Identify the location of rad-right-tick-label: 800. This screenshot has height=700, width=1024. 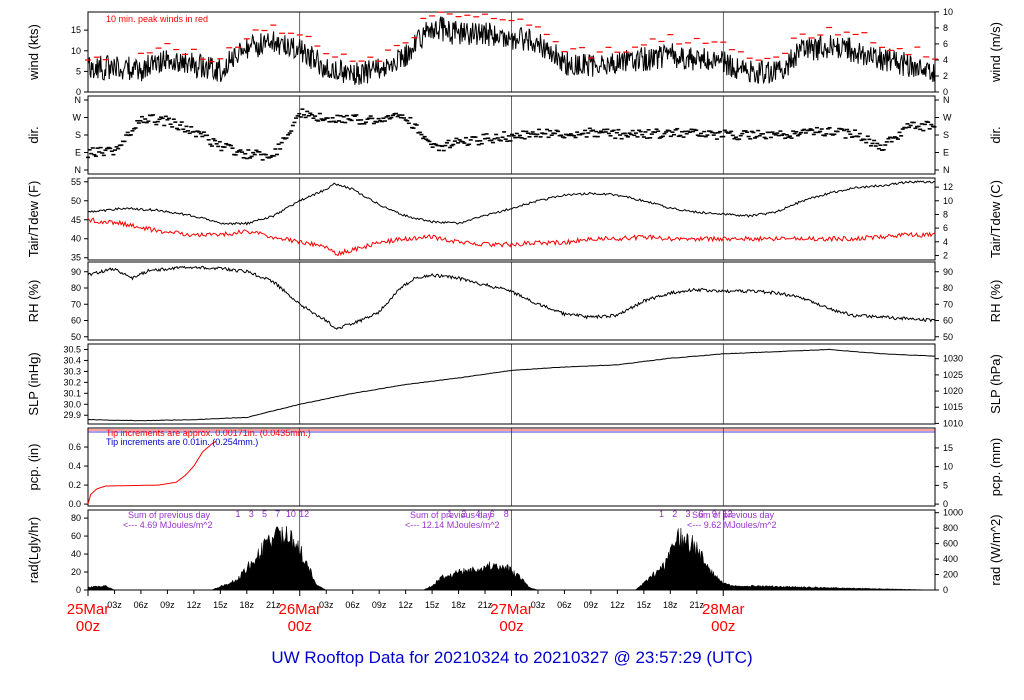
(950, 528).